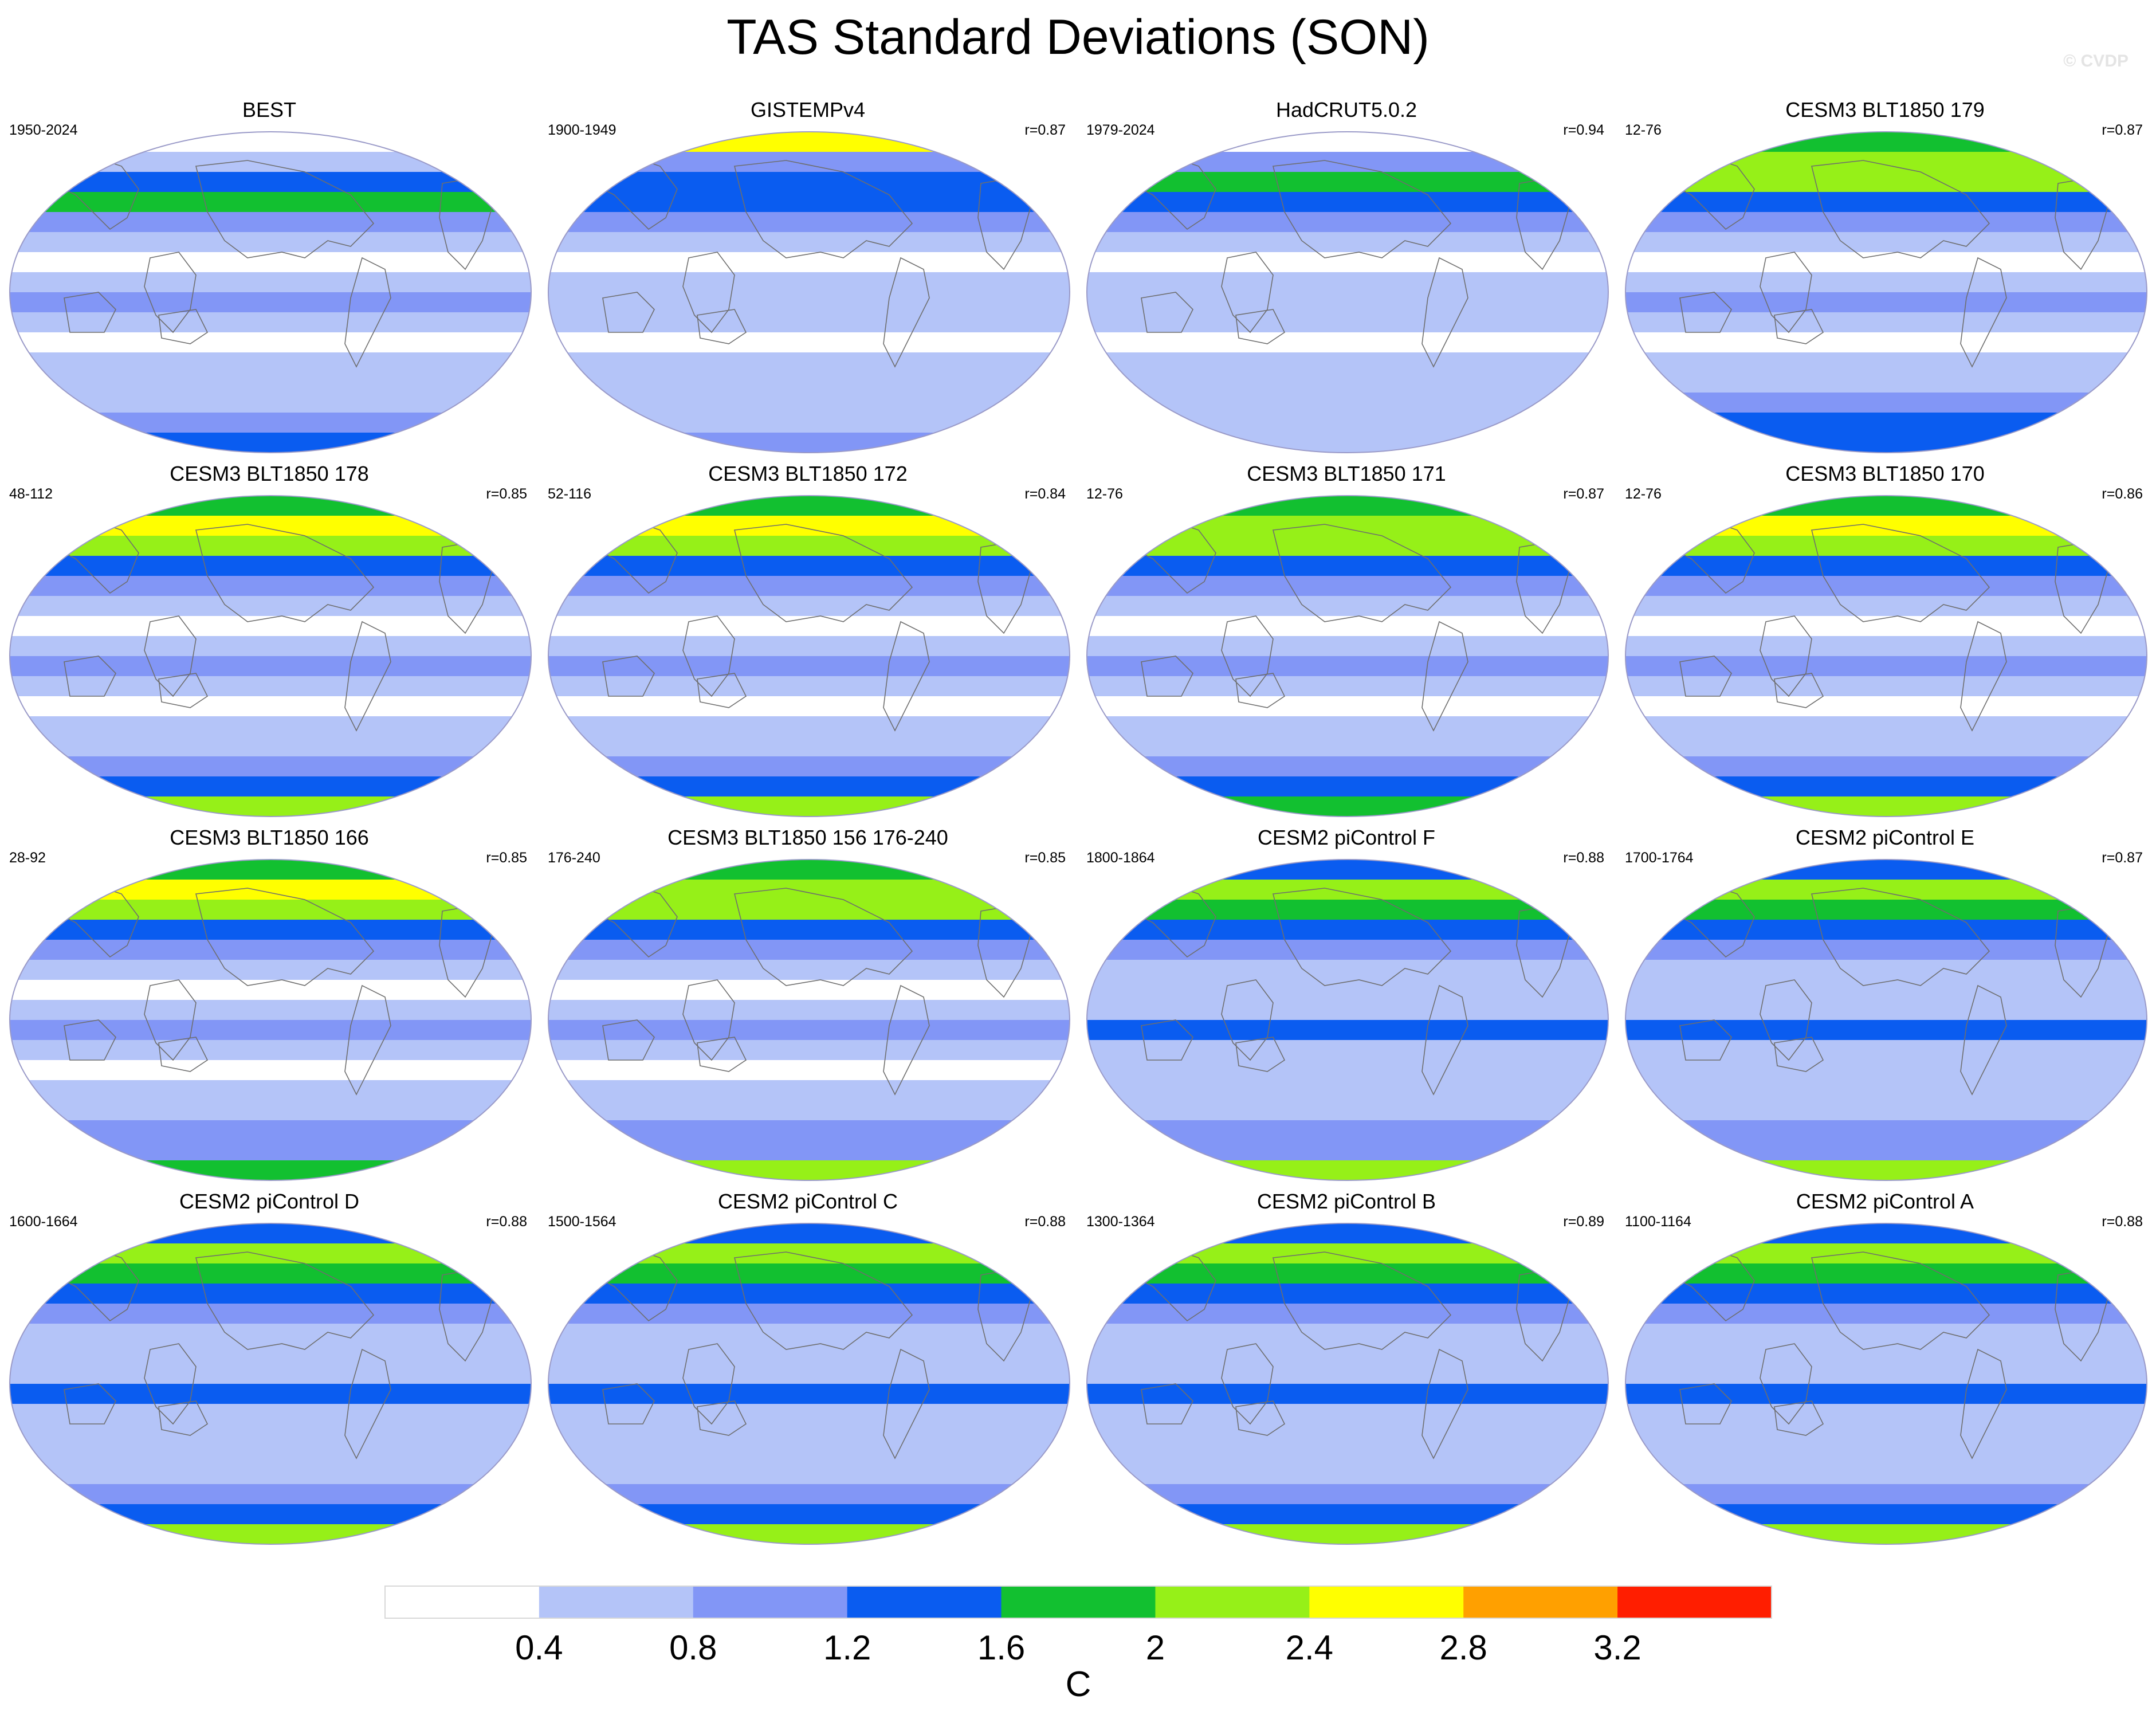 The width and height of the screenshot is (2156, 1711). Describe the element at coordinates (43, 1222) in the screenshot. I see `panel-period: 1600-1664` at that location.